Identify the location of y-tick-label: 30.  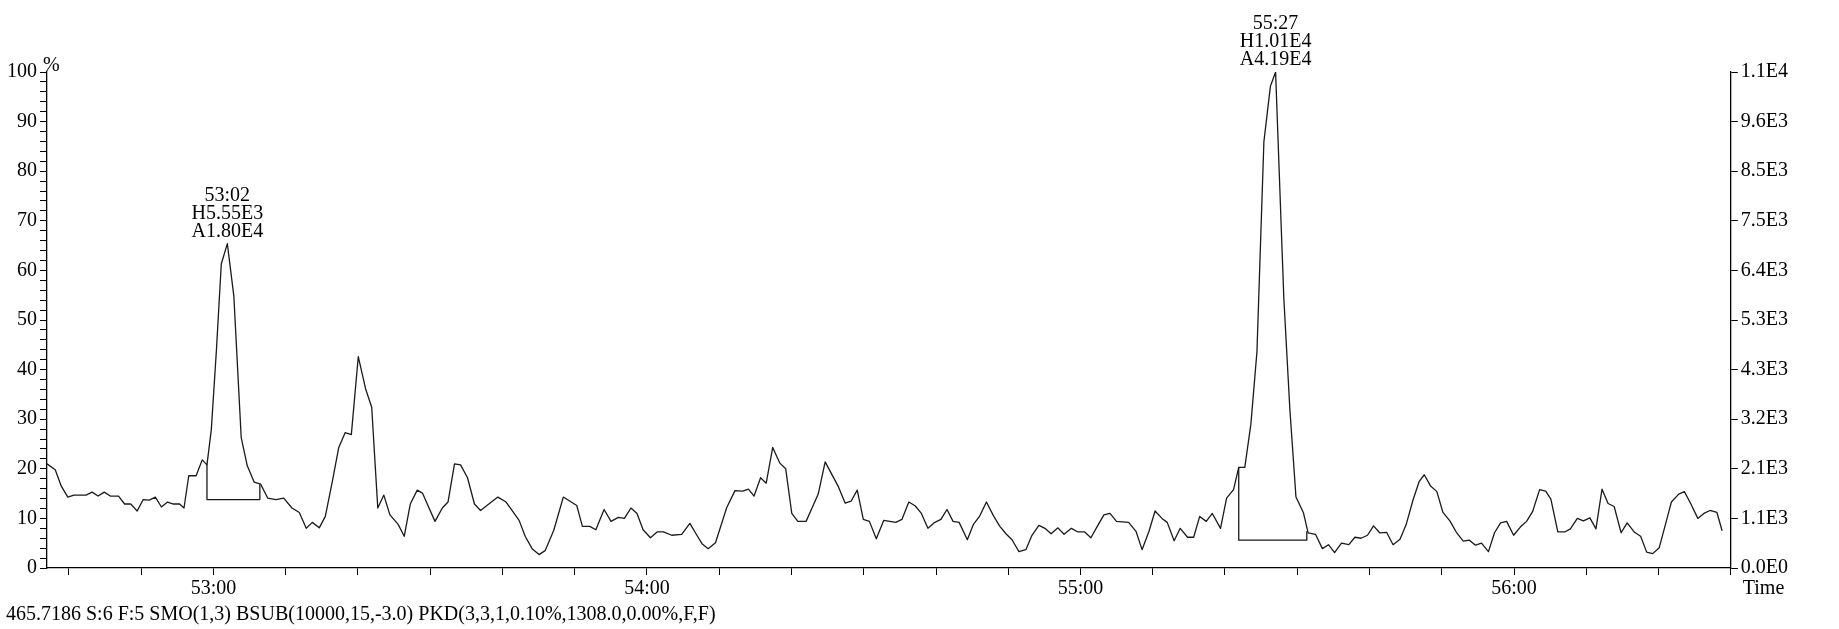
(27, 417).